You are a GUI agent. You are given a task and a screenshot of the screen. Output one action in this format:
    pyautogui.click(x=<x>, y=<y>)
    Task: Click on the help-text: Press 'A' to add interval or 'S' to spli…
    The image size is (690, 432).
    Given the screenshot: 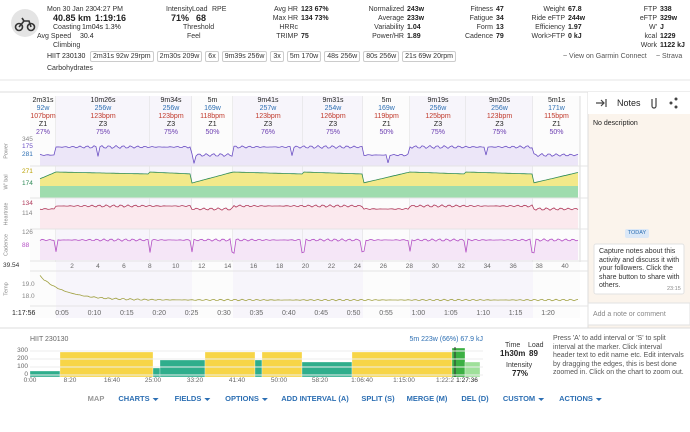 What is the action you would take?
    pyautogui.click(x=618, y=355)
    